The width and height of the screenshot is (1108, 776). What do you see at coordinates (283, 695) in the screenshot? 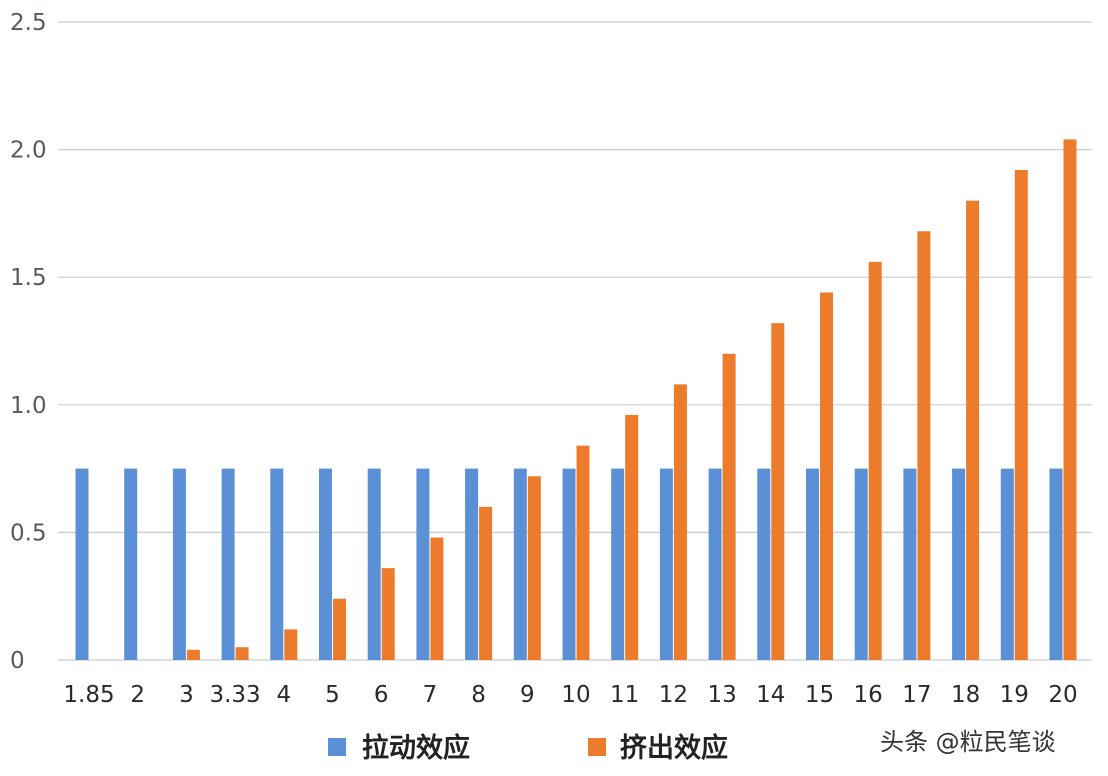
I see `x-tick-label: 4` at bounding box center [283, 695].